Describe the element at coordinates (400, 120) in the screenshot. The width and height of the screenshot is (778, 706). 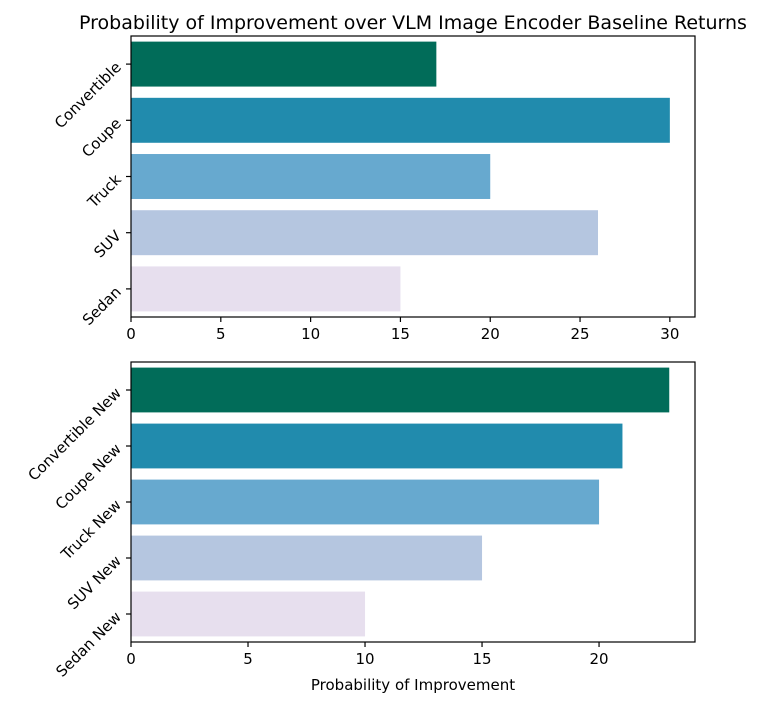
I see `bar-coupe` at that location.